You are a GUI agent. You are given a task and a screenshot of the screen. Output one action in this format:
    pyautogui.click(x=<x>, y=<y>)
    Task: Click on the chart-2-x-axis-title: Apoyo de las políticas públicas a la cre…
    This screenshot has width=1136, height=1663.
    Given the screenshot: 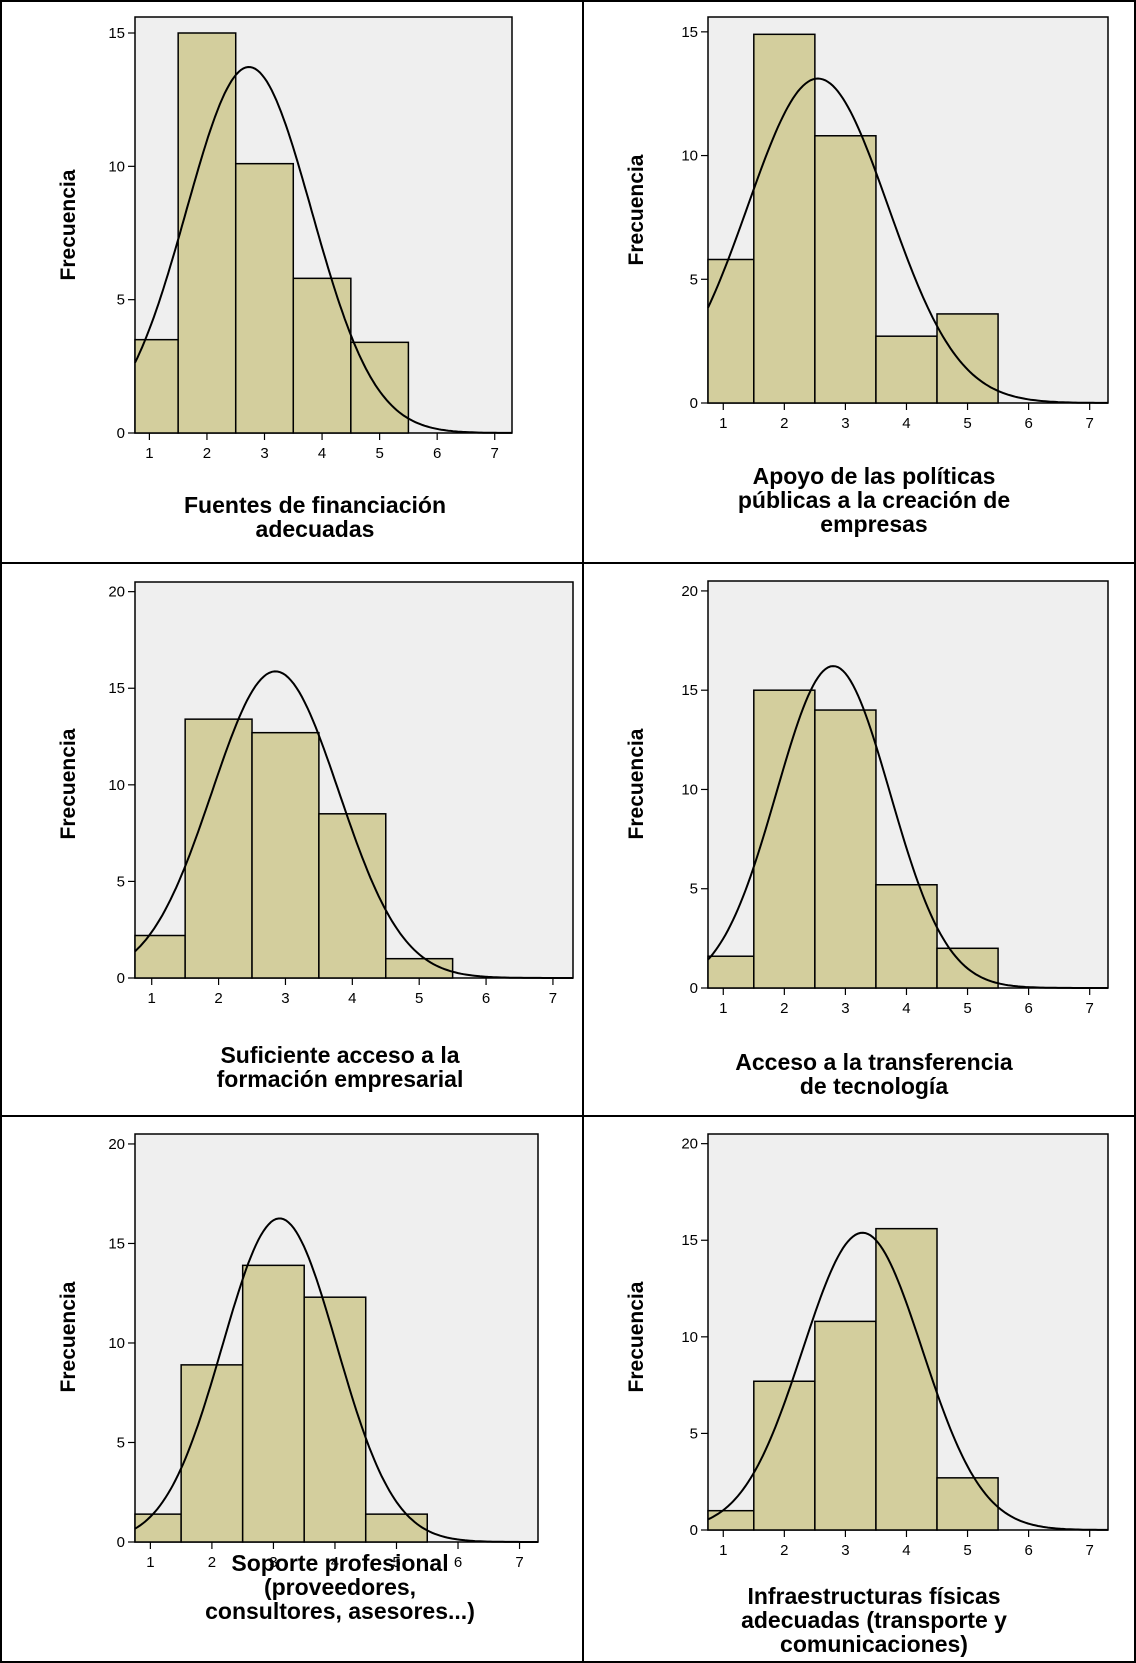 What is the action you would take?
    pyautogui.click(x=874, y=500)
    